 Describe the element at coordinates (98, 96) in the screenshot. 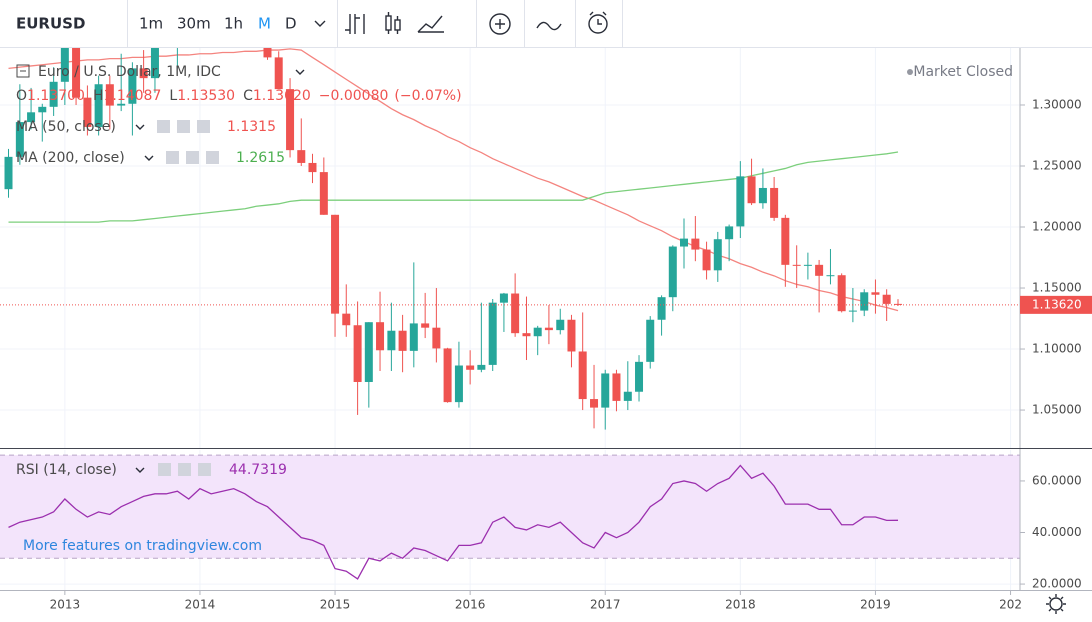

I see `ohlc-letter: H` at that location.